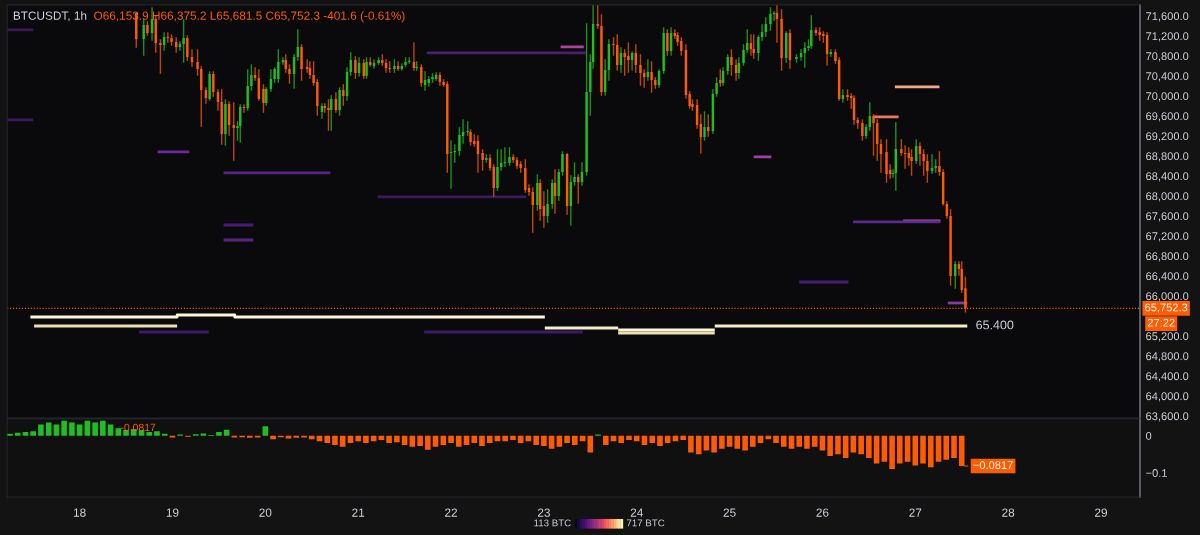 This screenshot has width=1200, height=535. I want to click on y-tick-label: 71,600.0, so click(1167, 17).